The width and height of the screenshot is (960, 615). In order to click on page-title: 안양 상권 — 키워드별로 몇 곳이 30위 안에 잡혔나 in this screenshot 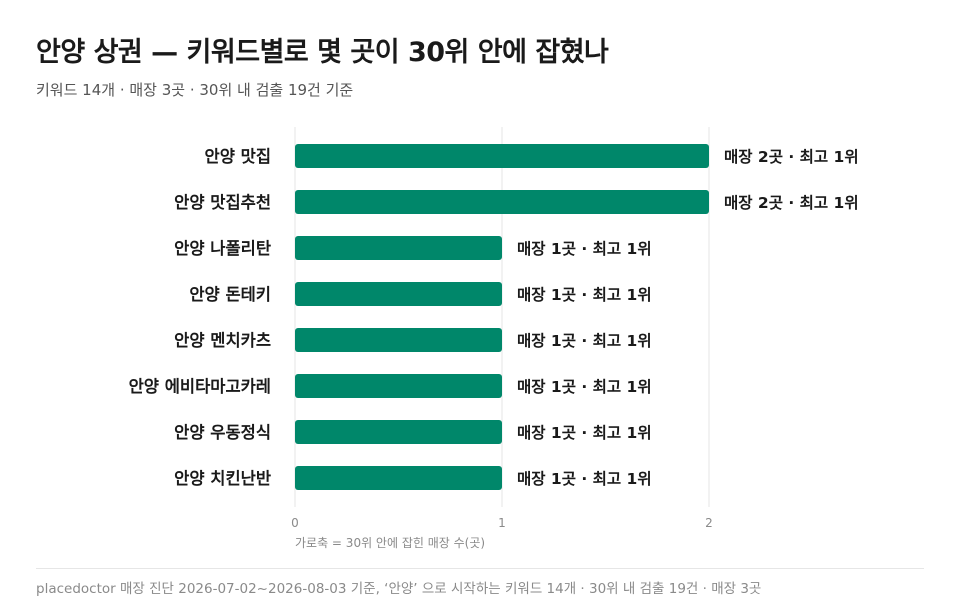, I will do `click(322, 52)`.